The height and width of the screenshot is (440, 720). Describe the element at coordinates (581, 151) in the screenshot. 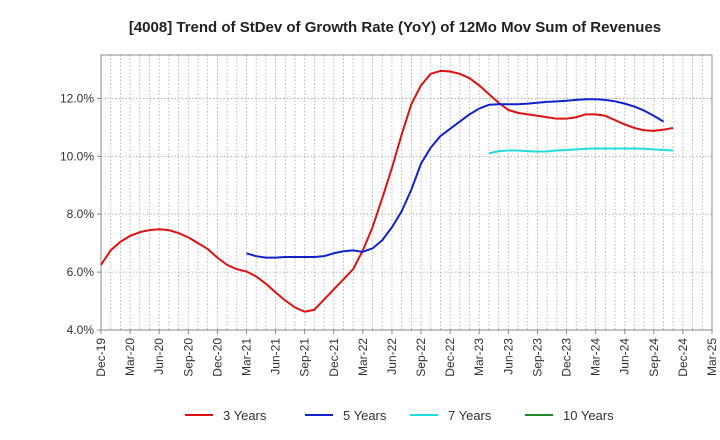

I see `series-line-7-years` at that location.